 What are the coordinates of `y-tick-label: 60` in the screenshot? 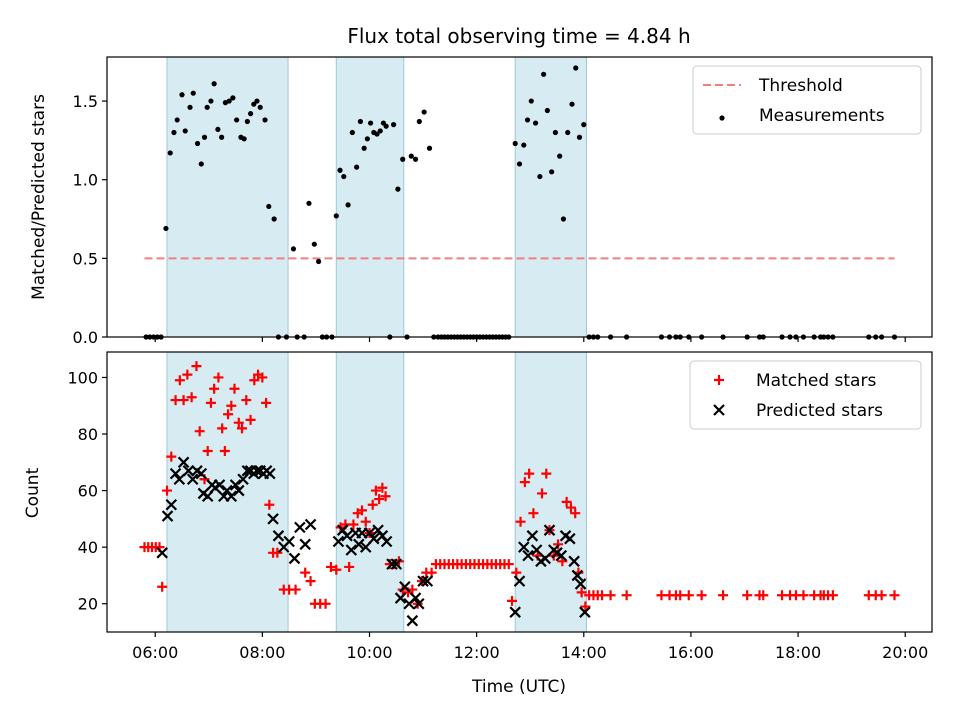 It's located at (88, 491).